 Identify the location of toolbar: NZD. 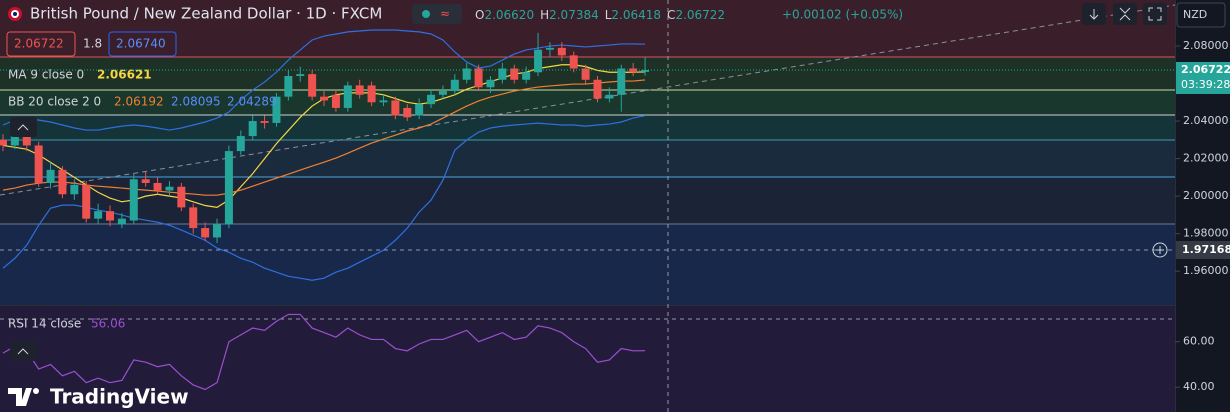
(1154, 15).